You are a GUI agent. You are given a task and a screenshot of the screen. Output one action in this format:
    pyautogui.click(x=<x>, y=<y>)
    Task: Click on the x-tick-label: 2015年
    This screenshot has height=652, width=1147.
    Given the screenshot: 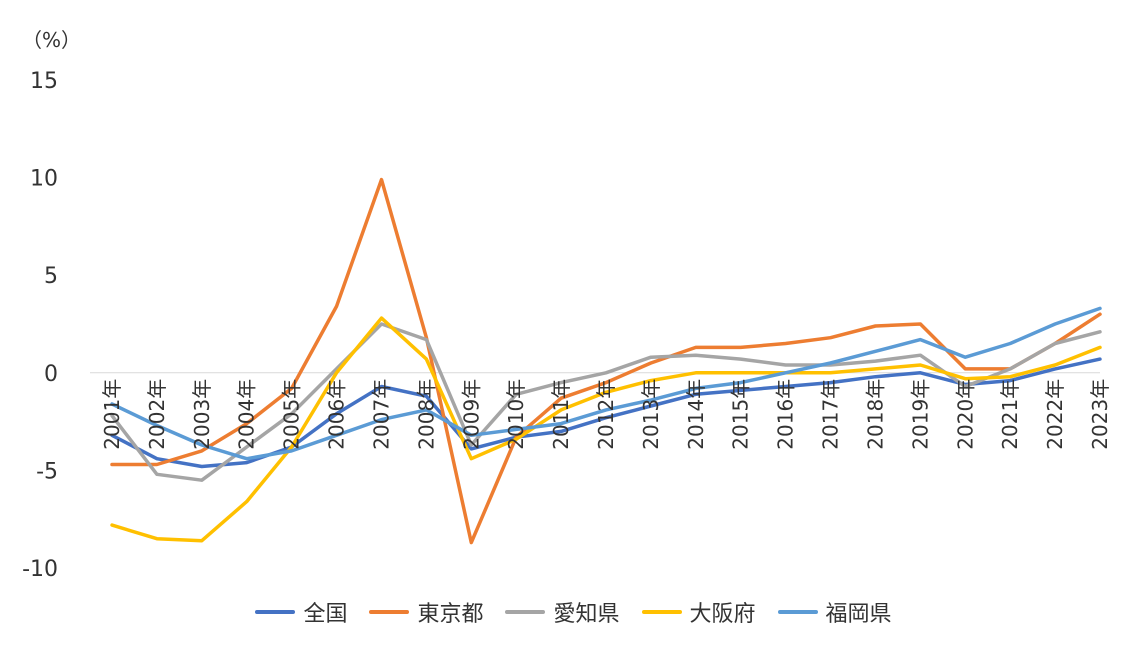 What is the action you would take?
    pyautogui.click(x=741, y=414)
    